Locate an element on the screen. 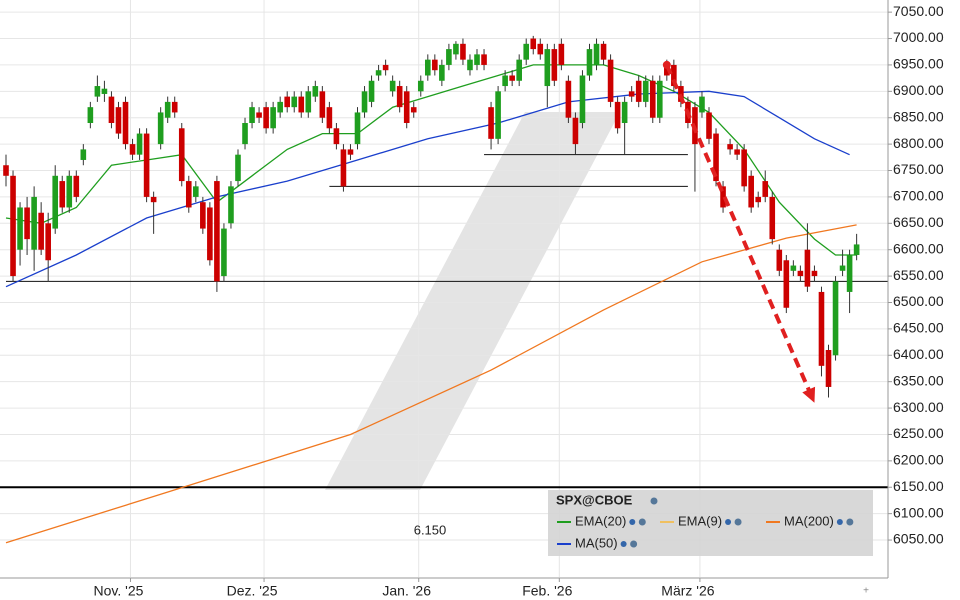  y-tick-label: 6500.00 is located at coordinates (918, 301).